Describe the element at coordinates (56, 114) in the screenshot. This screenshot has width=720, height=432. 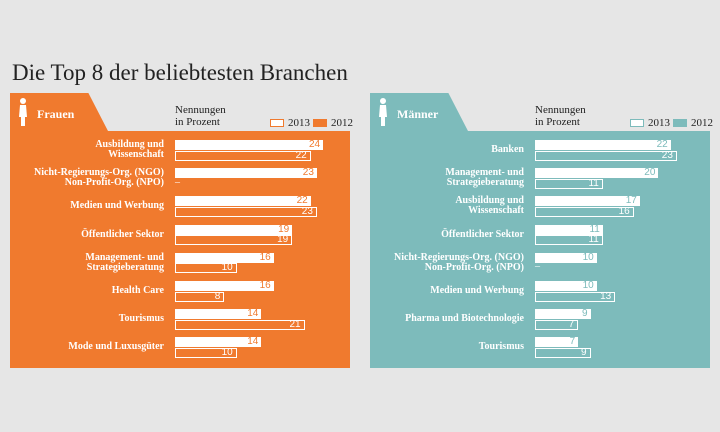
I see `panel-title: Frauen` at that location.